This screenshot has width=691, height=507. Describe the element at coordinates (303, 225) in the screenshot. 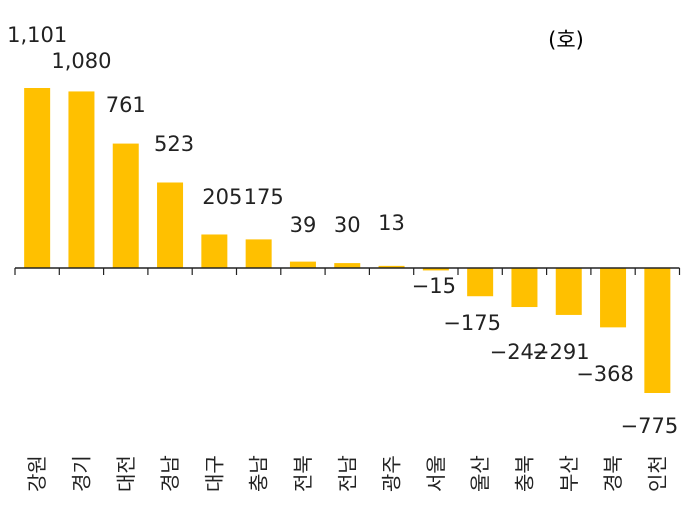

I see `data-label: 39` at that location.